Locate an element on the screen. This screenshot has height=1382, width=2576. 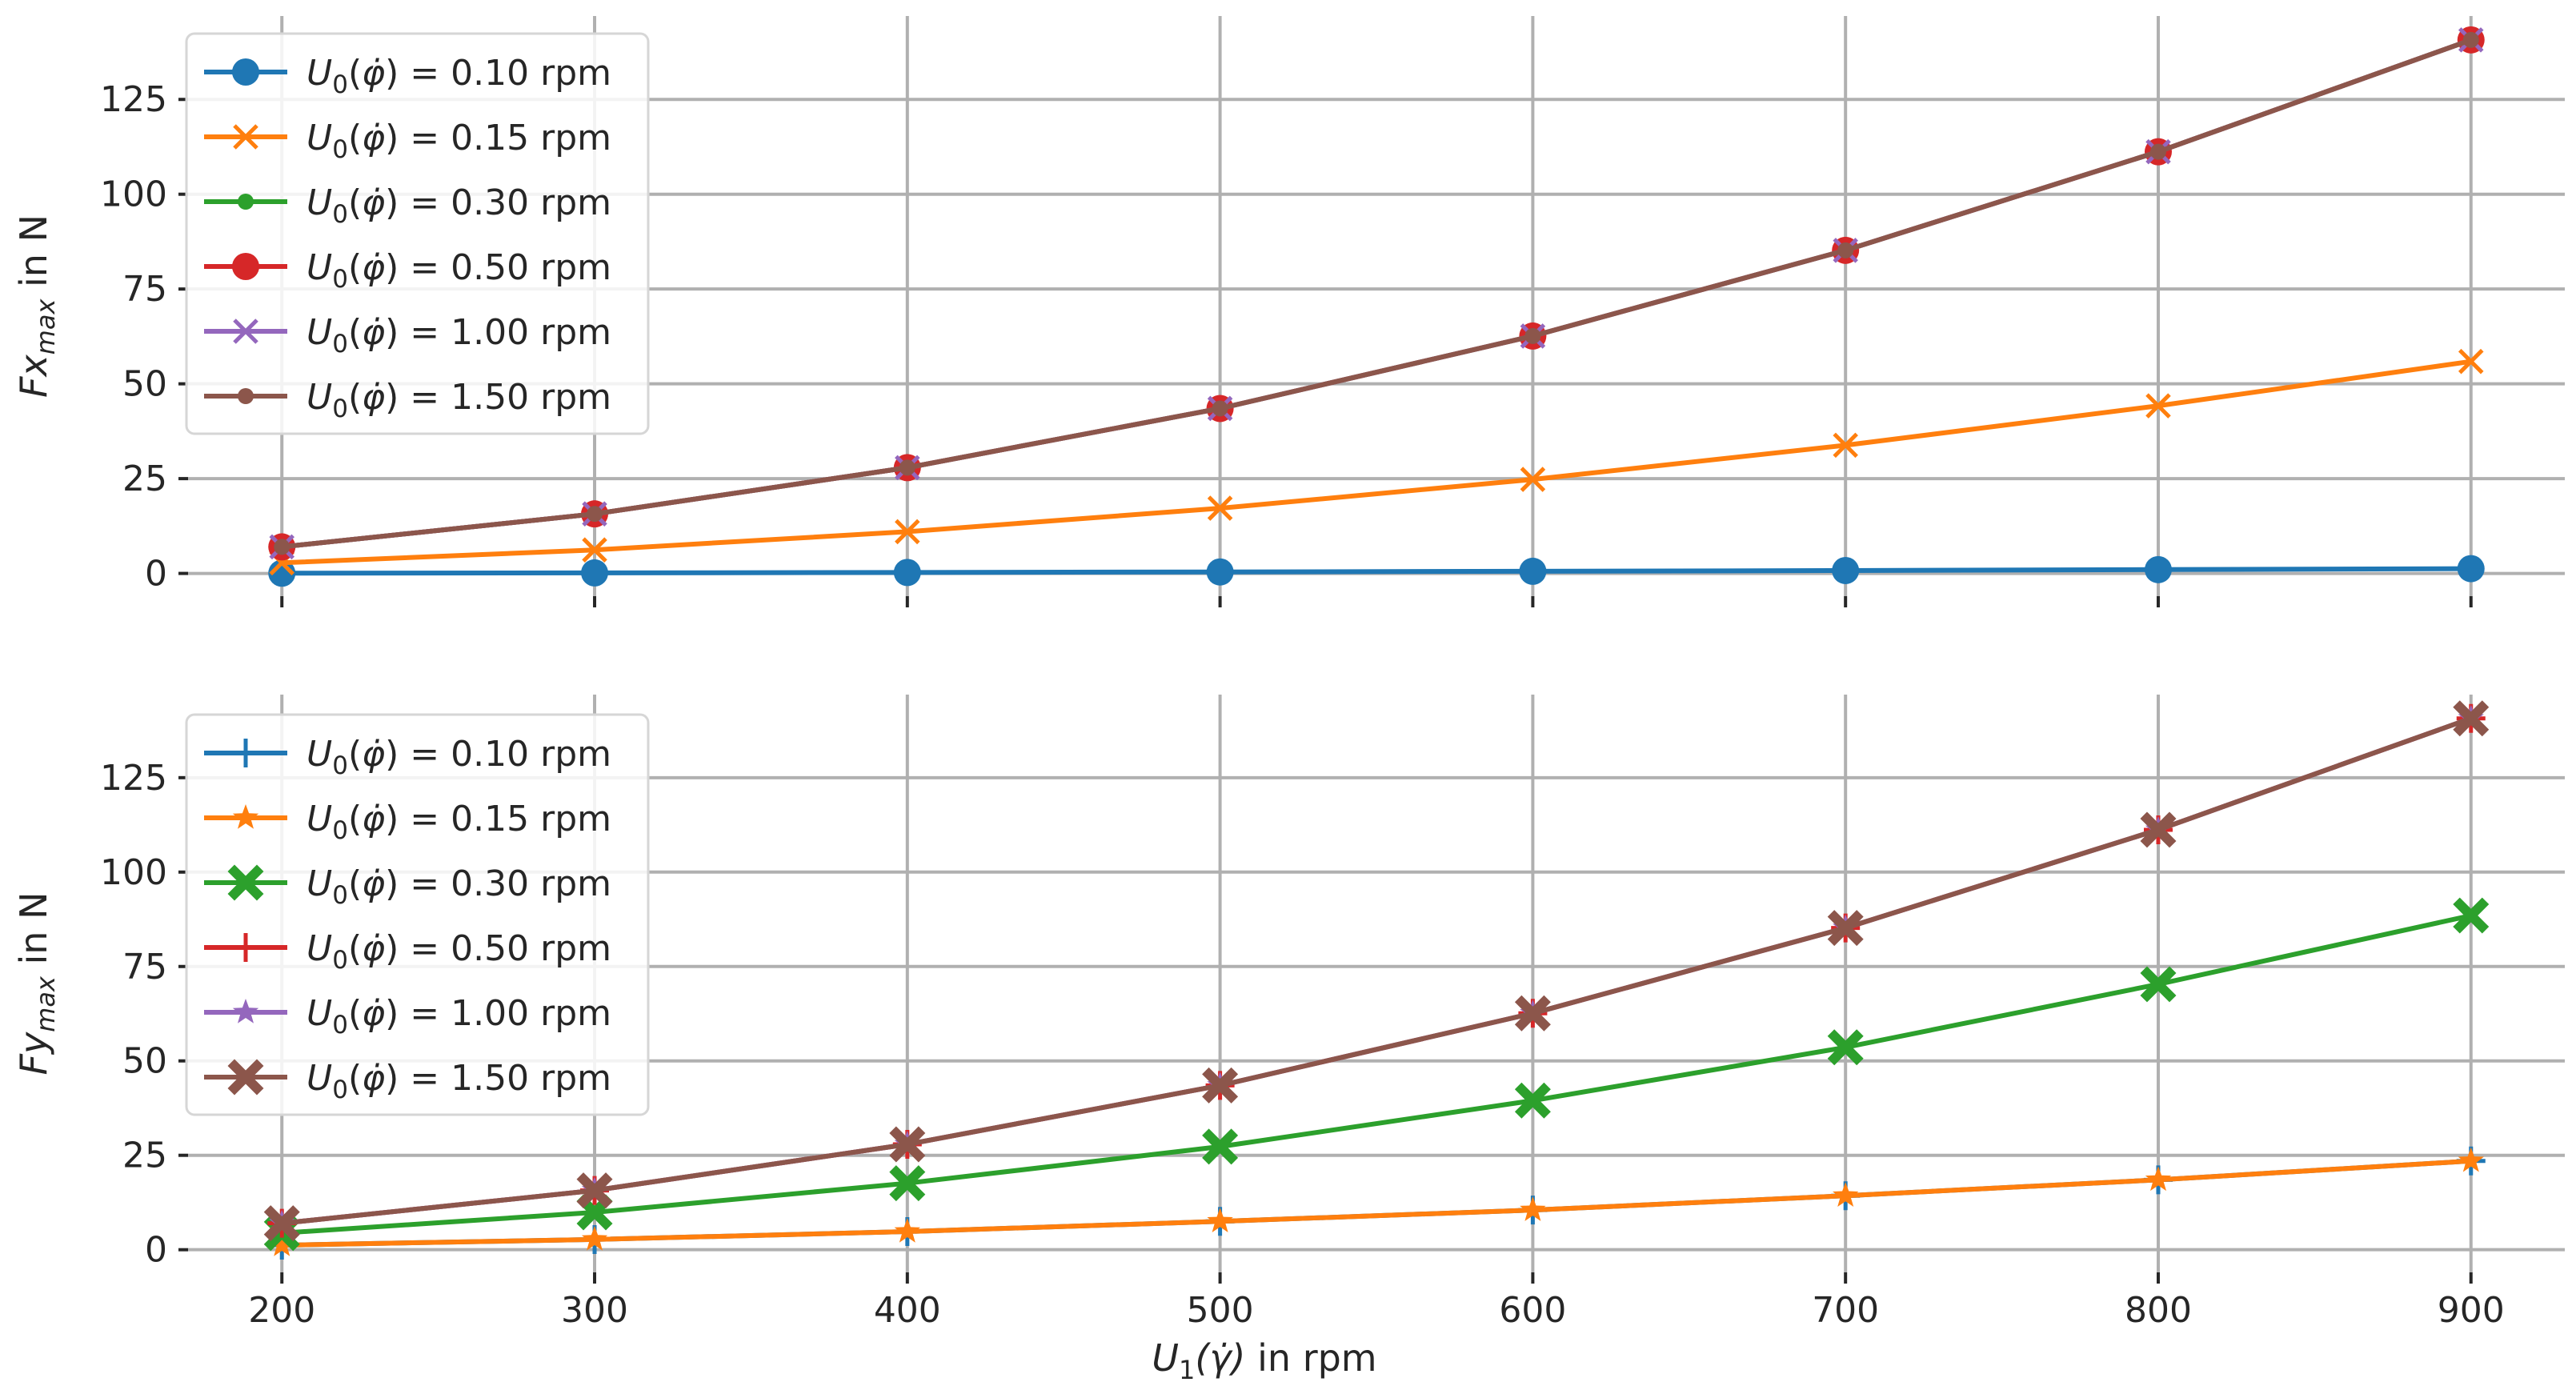
legend-label: U0(φ̇) = 0.50 rpm is located at coordinates (458, 952).